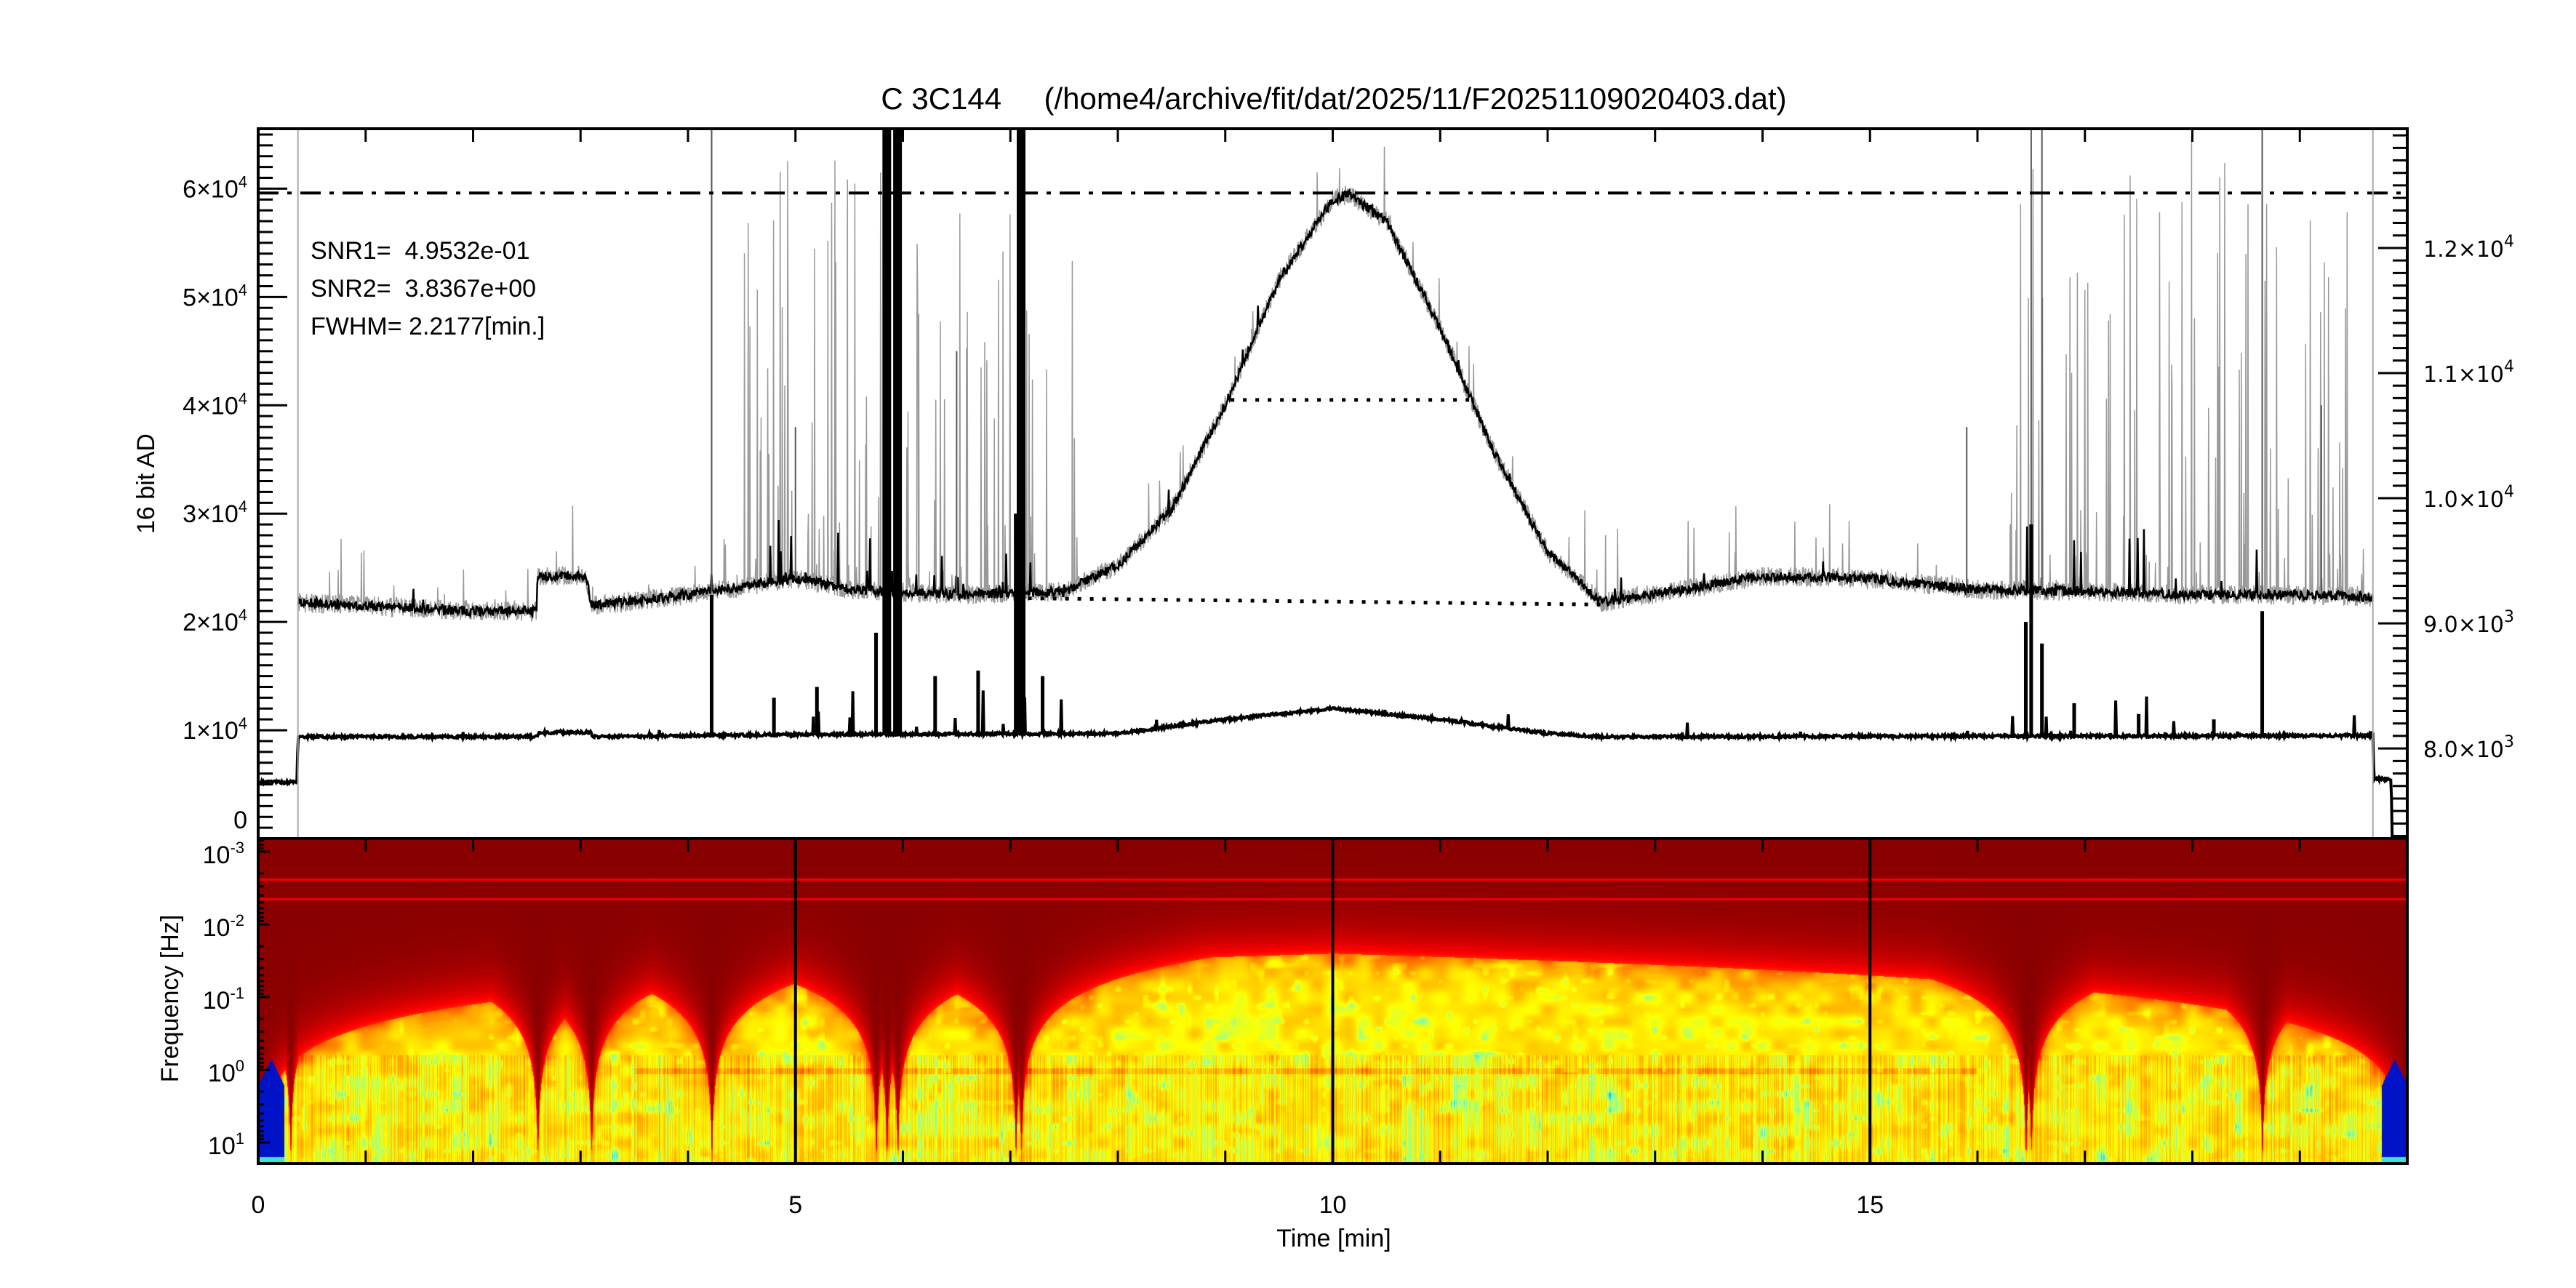 This screenshot has width=2576, height=1288. Describe the element at coordinates (2463, 750) in the screenshot. I see `tick-label-base: 8.0×10` at that location.